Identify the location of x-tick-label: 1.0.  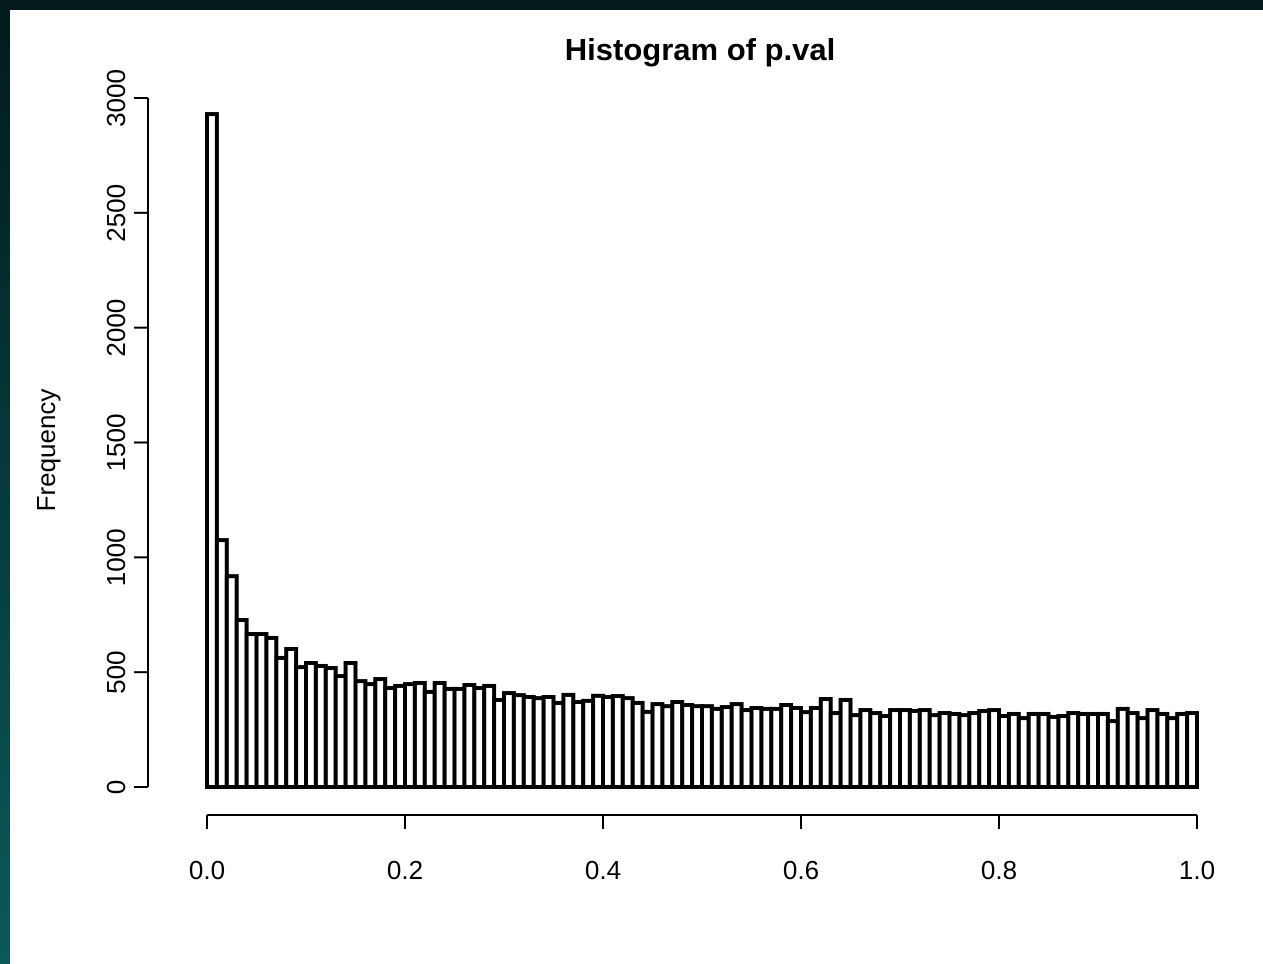
(1197, 870).